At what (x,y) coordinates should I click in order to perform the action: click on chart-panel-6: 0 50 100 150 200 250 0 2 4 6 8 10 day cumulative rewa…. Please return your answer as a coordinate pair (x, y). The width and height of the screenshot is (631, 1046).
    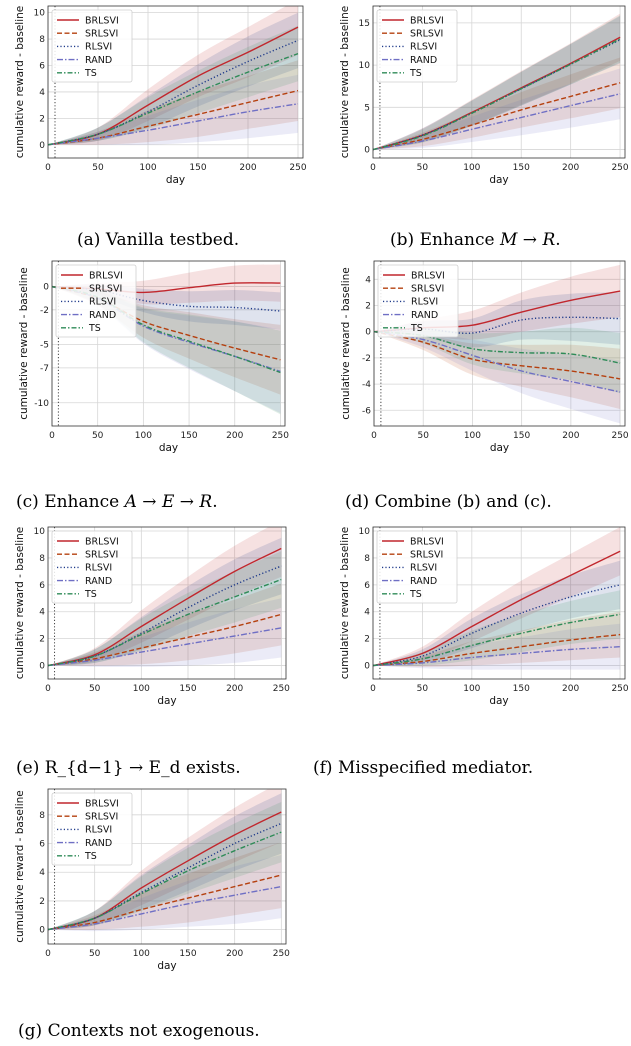
    Looking at the image, I should click on (471, 652).